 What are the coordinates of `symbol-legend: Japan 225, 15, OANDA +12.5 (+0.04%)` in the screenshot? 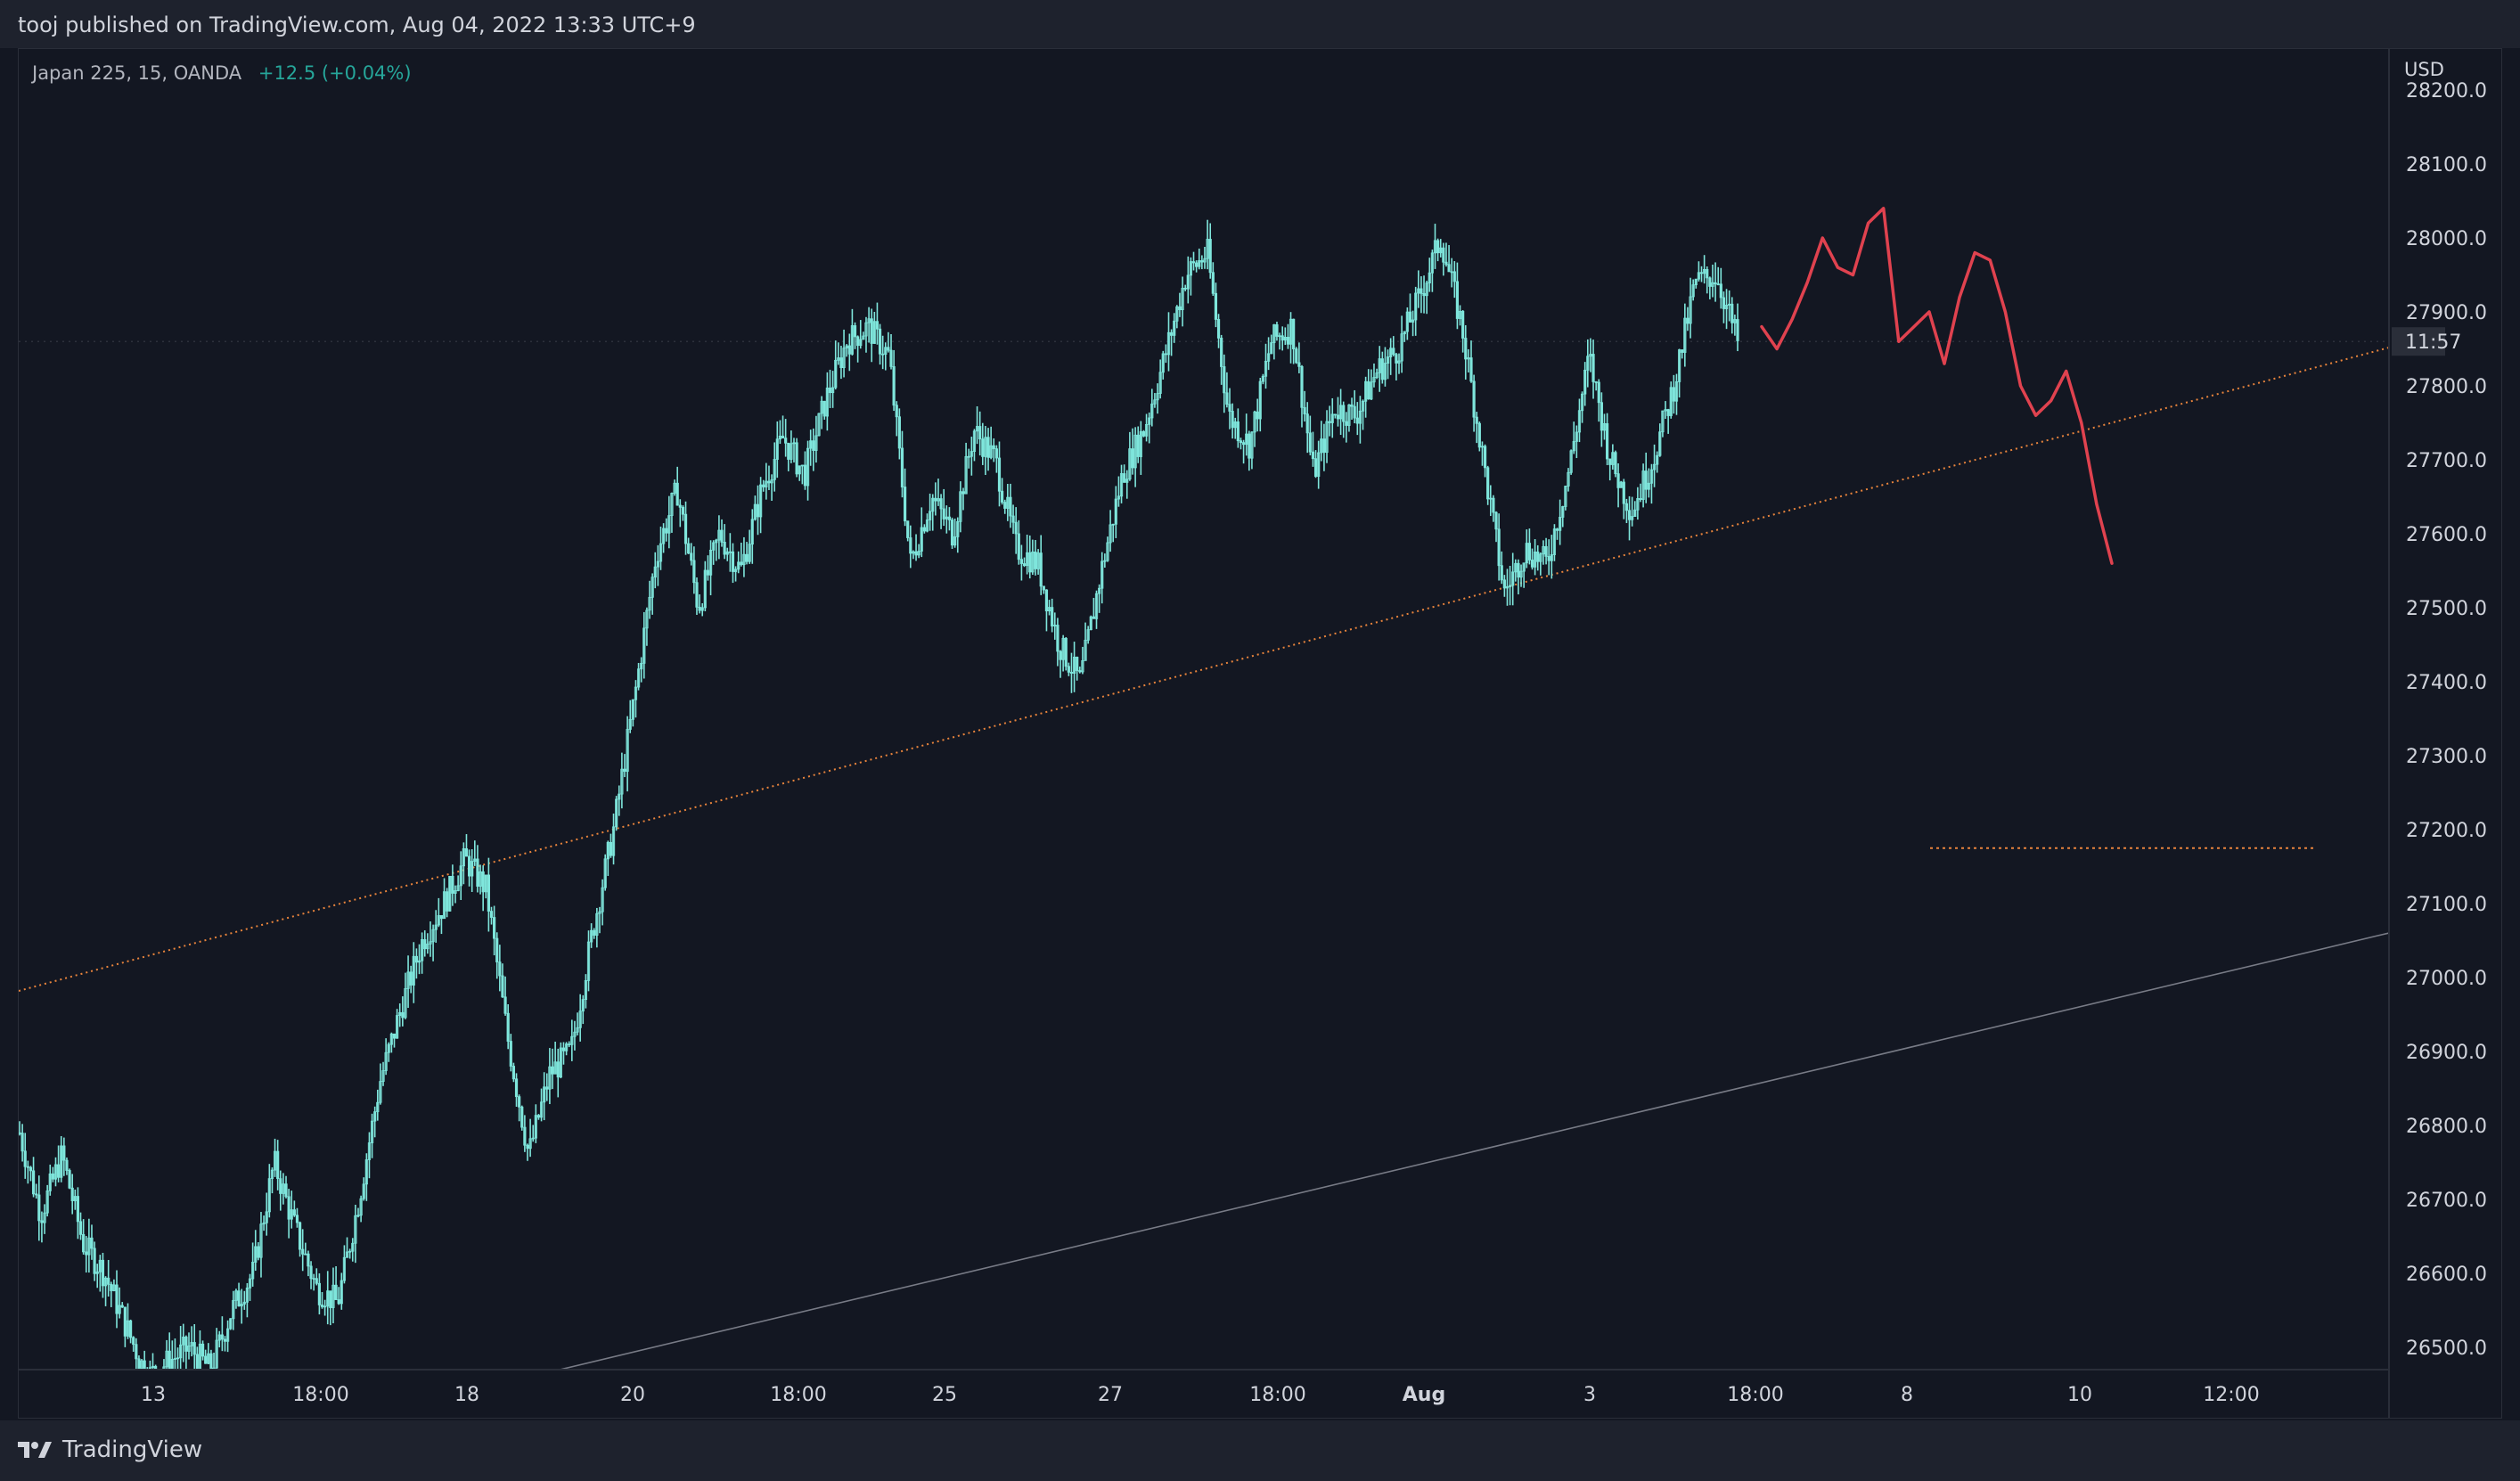 It's located at (222, 73).